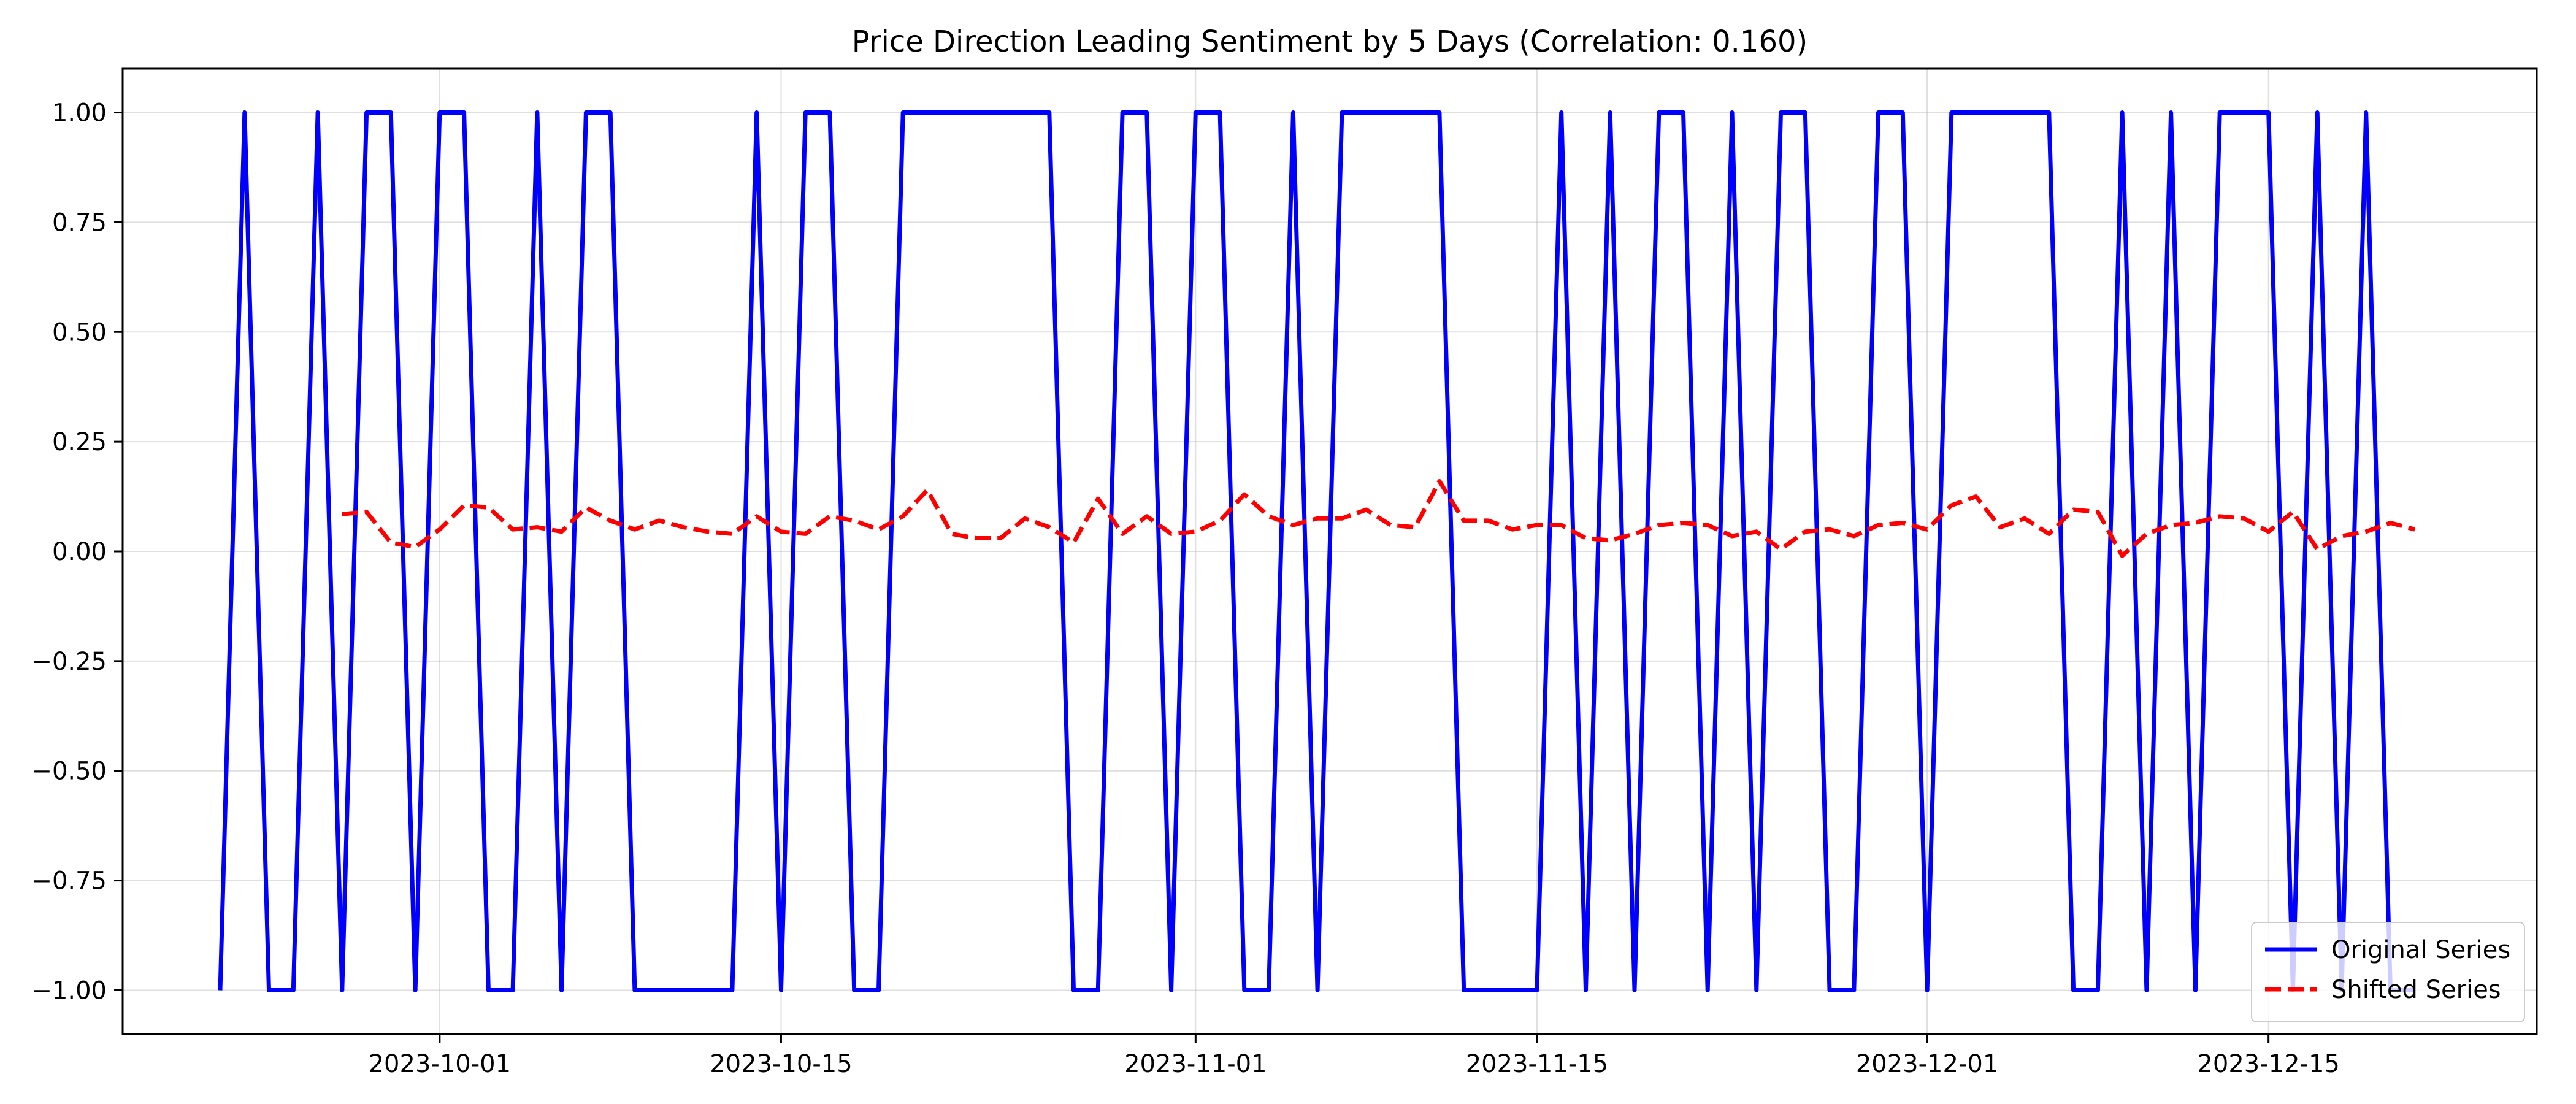 This screenshot has height=1104, width=2576. I want to click on y-tick-label: 0.25, so click(79, 442).